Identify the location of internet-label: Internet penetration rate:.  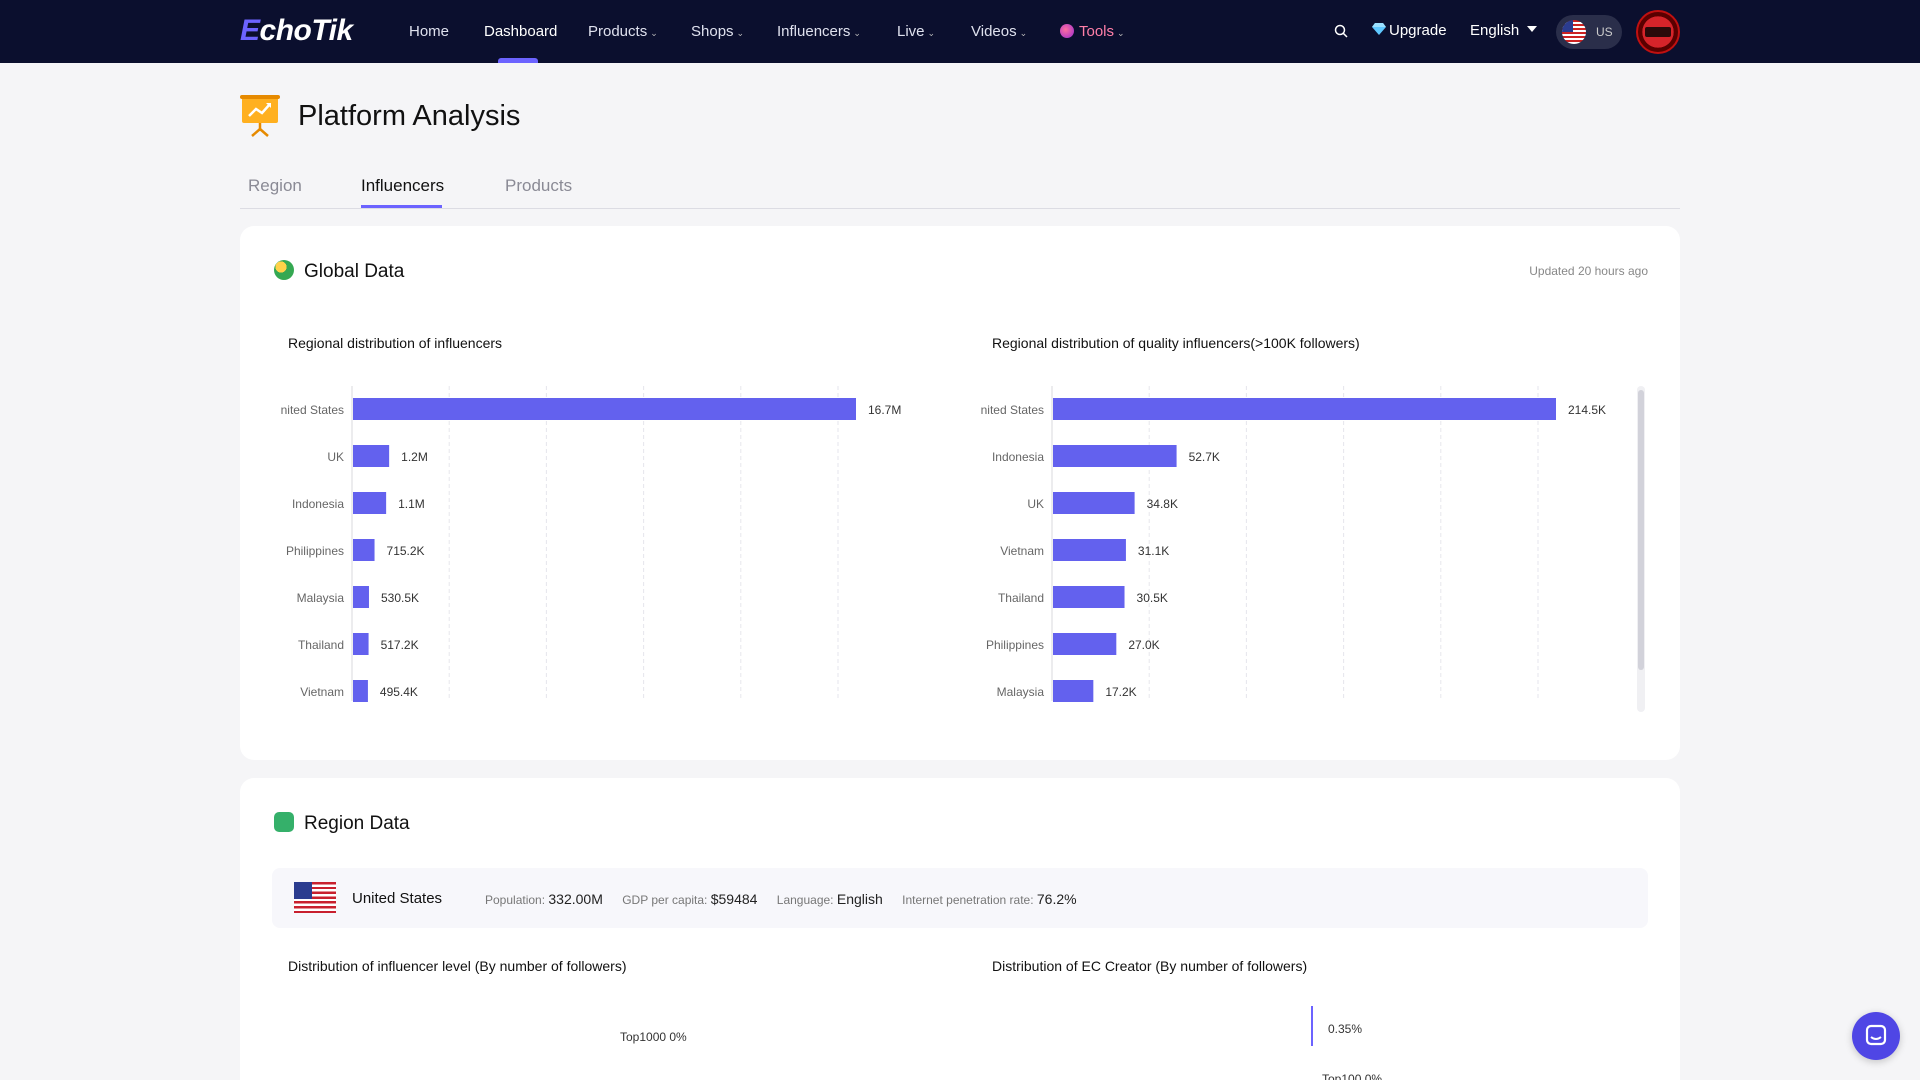
(968, 900).